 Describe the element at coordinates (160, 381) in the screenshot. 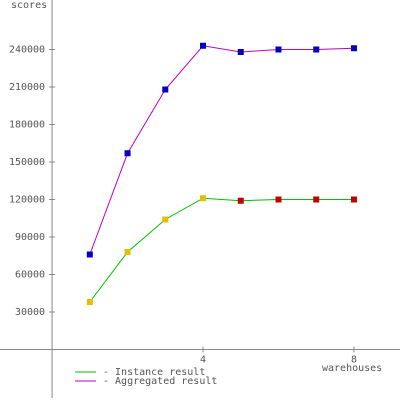

I see `legend-label: - Aggregated result` at that location.